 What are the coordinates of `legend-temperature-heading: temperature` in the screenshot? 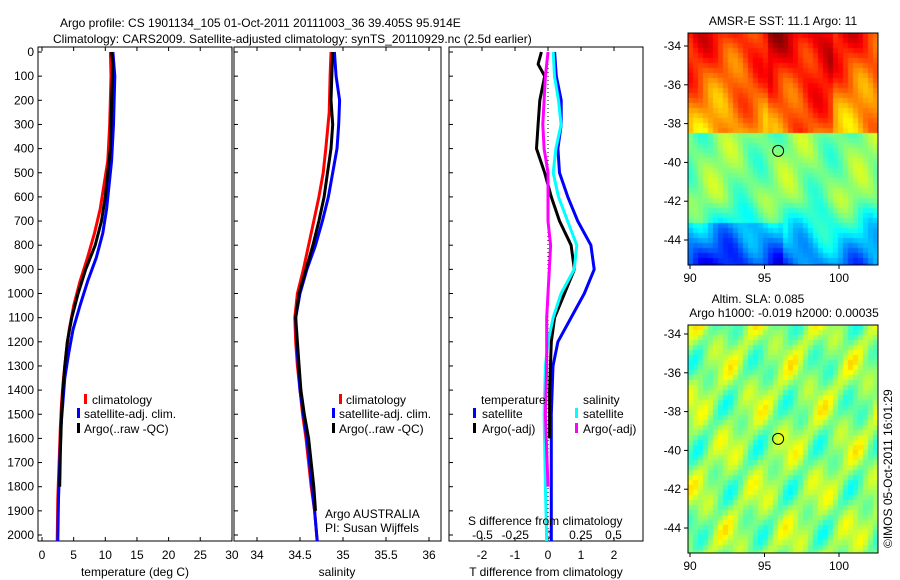 It's located at (513, 400).